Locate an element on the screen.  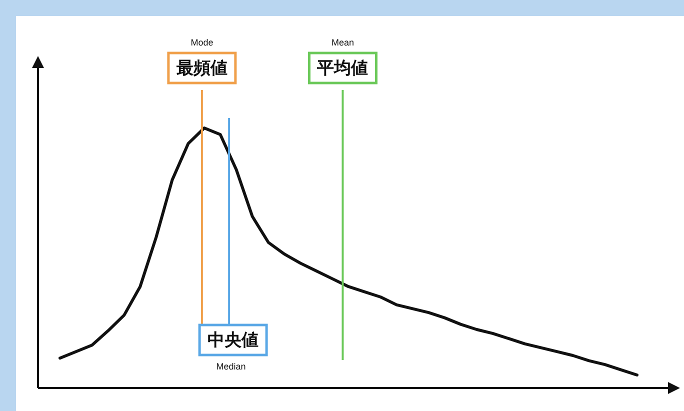
text: 平均値 is located at coordinates (342, 68).